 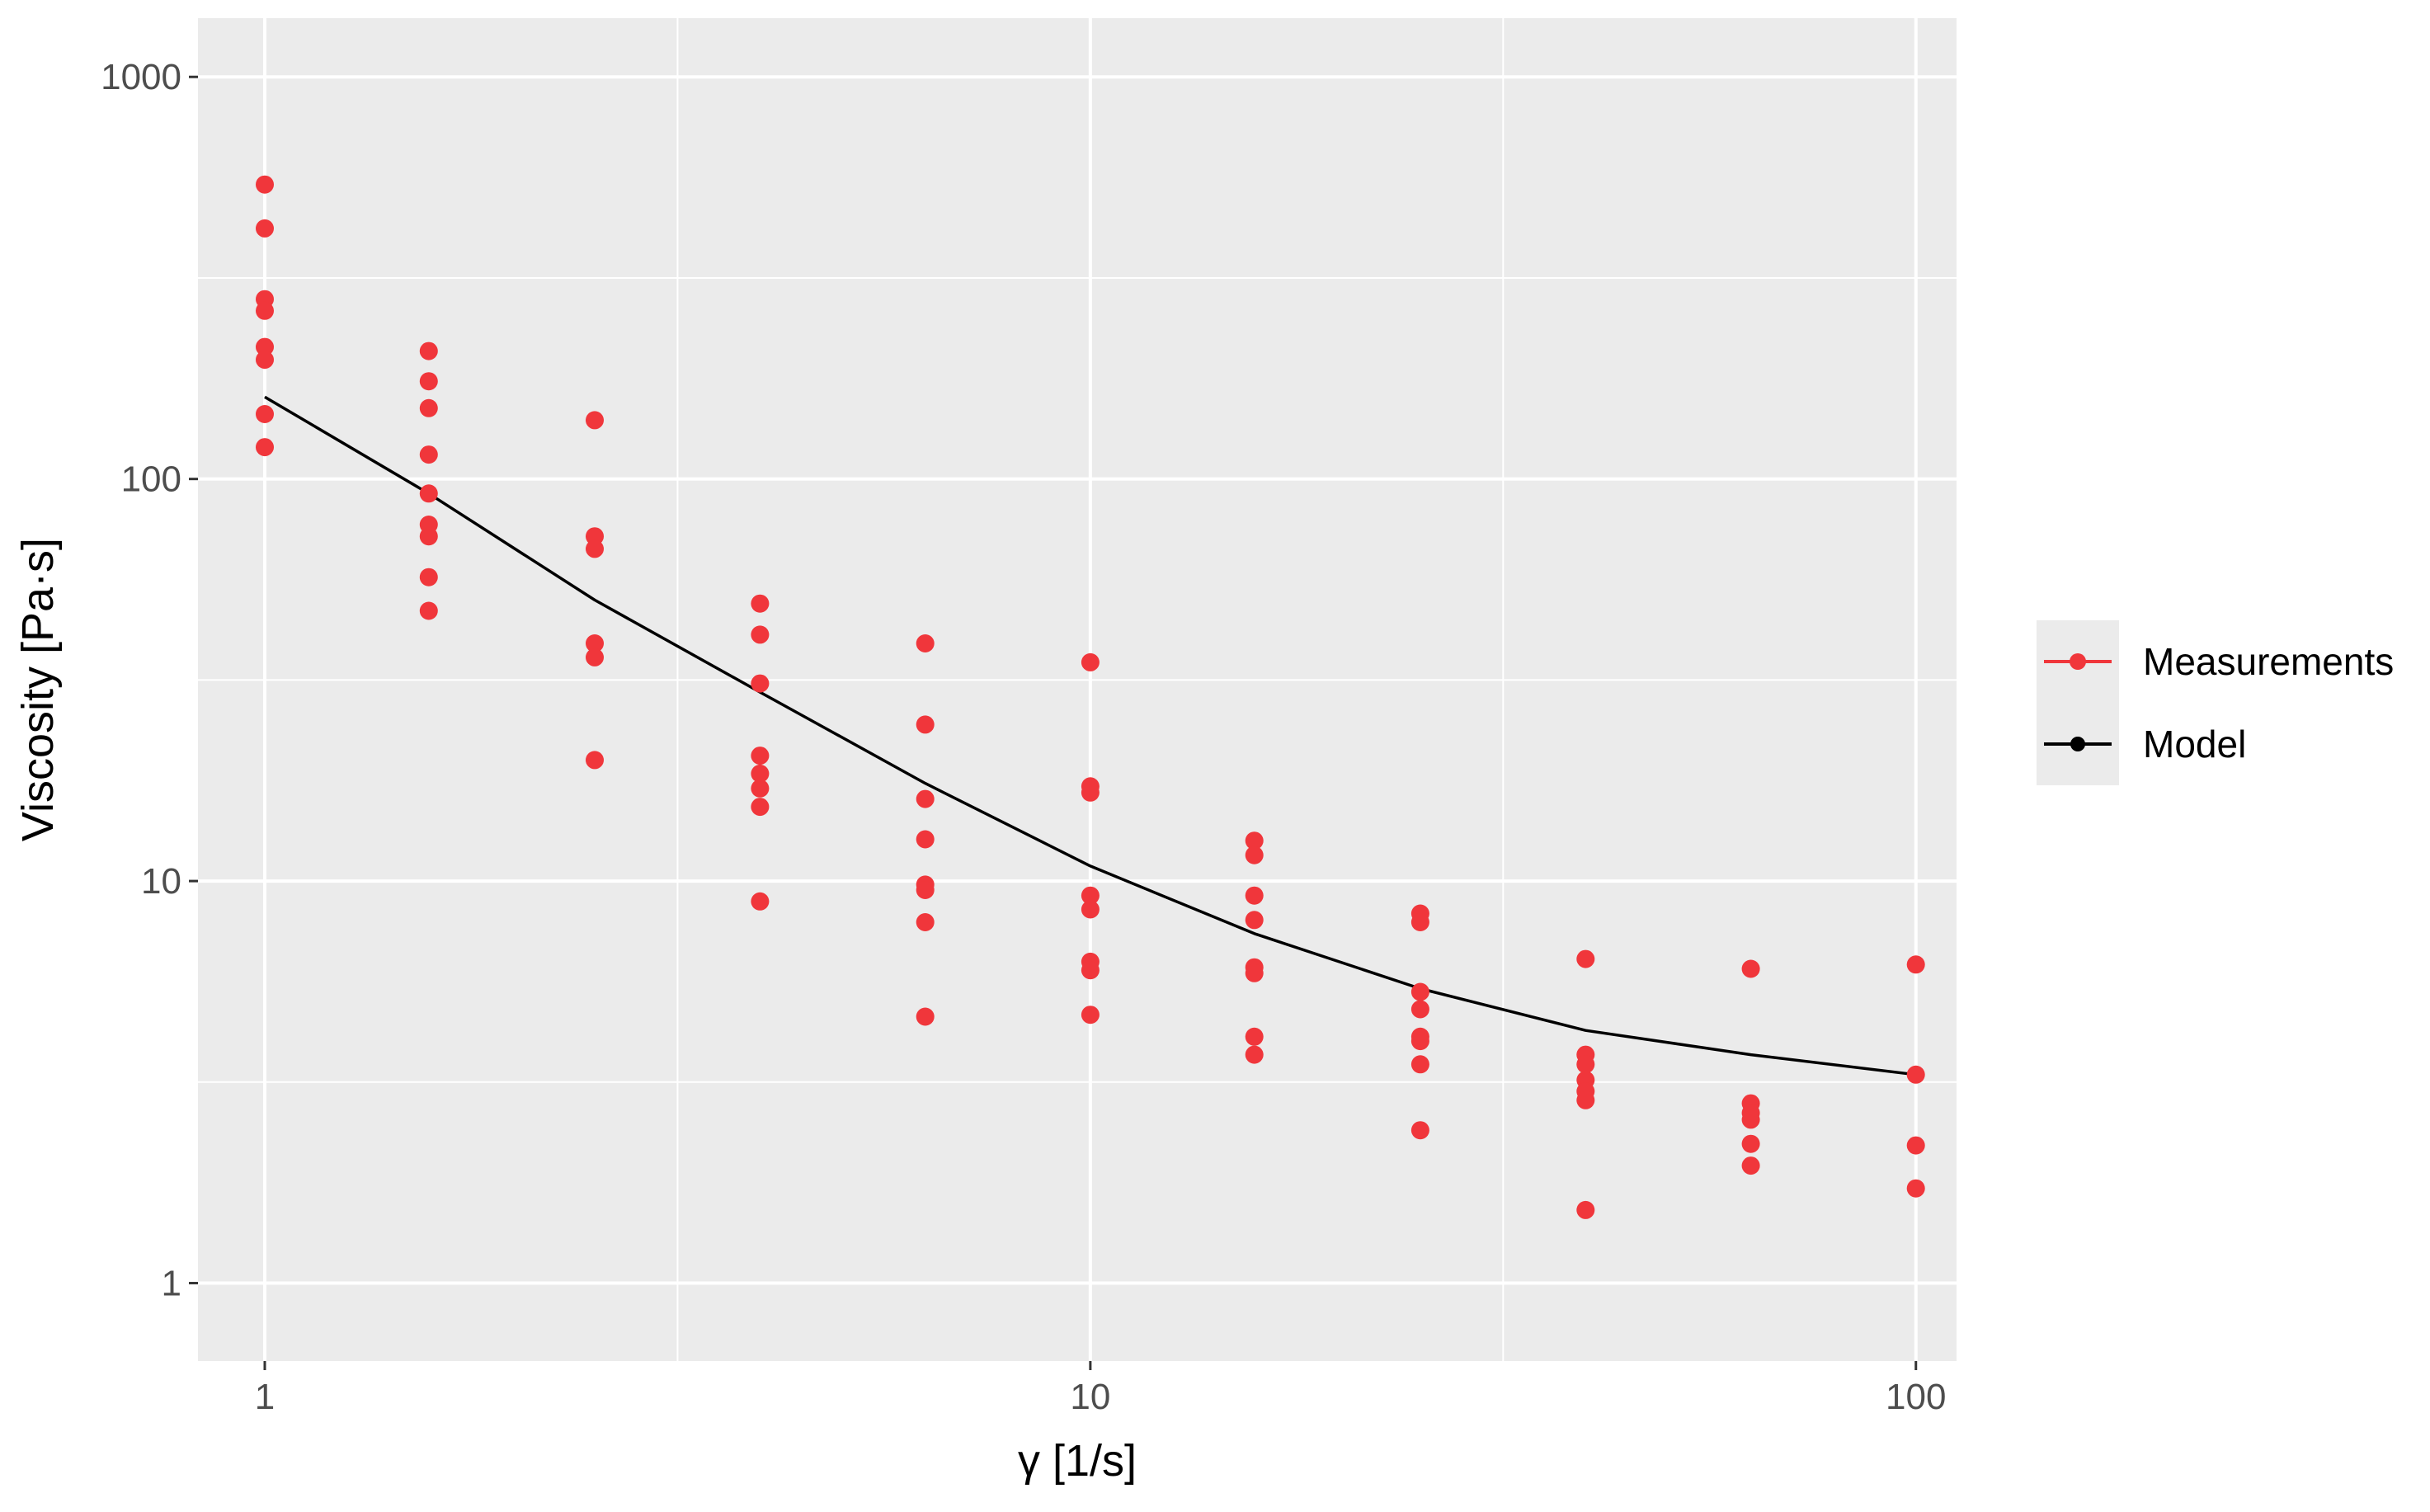 What do you see at coordinates (2194, 744) in the screenshot?
I see `legend-label: Model` at bounding box center [2194, 744].